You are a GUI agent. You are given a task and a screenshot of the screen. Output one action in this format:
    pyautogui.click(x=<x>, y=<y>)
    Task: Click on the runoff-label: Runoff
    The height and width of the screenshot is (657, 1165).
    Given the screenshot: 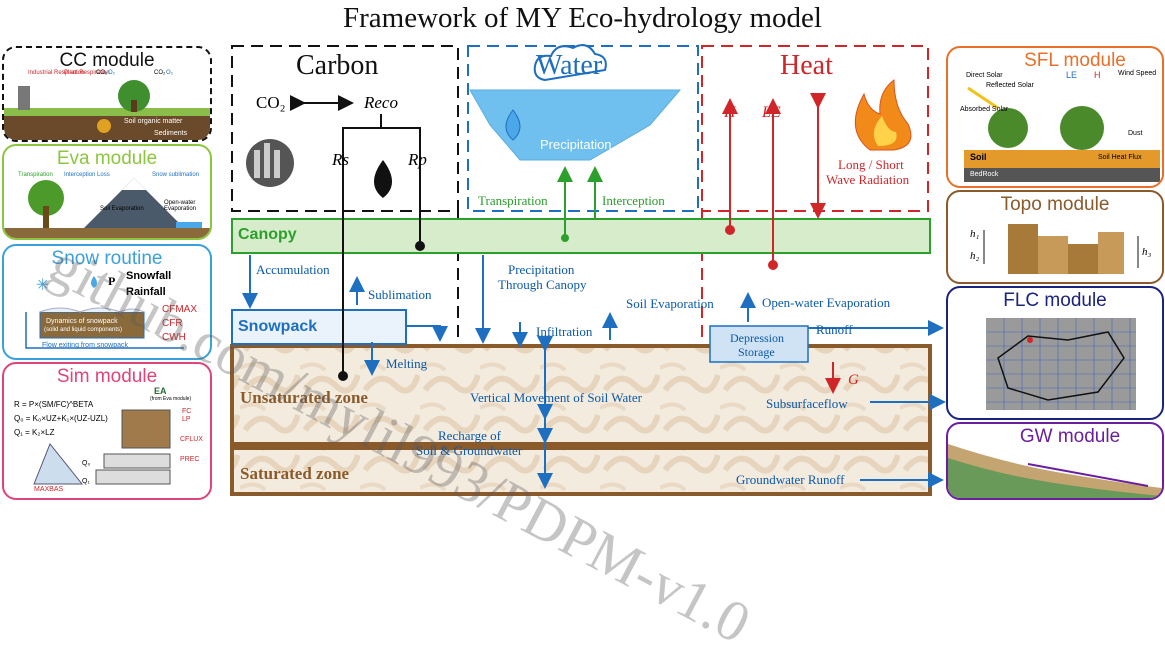 What is the action you would take?
    pyautogui.click(x=834, y=329)
    